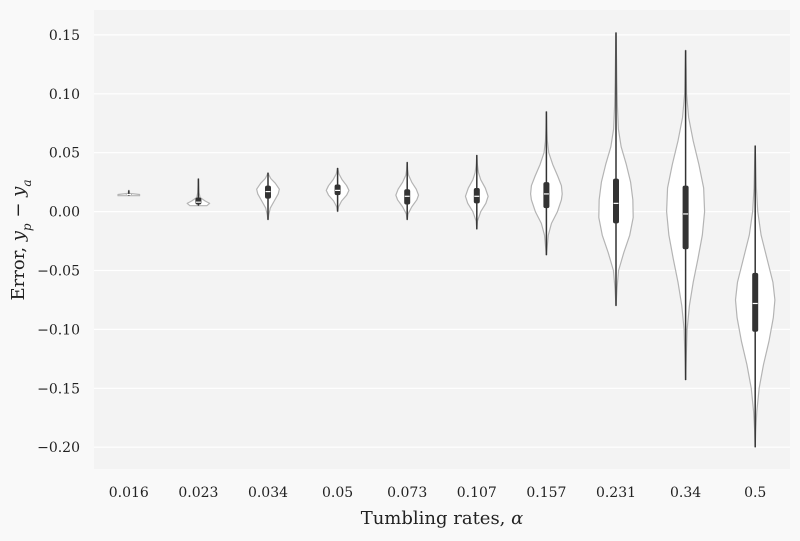 This screenshot has height=541, width=800. What do you see at coordinates (477, 493) in the screenshot?
I see `x-tick-label: 0.107` at bounding box center [477, 493].